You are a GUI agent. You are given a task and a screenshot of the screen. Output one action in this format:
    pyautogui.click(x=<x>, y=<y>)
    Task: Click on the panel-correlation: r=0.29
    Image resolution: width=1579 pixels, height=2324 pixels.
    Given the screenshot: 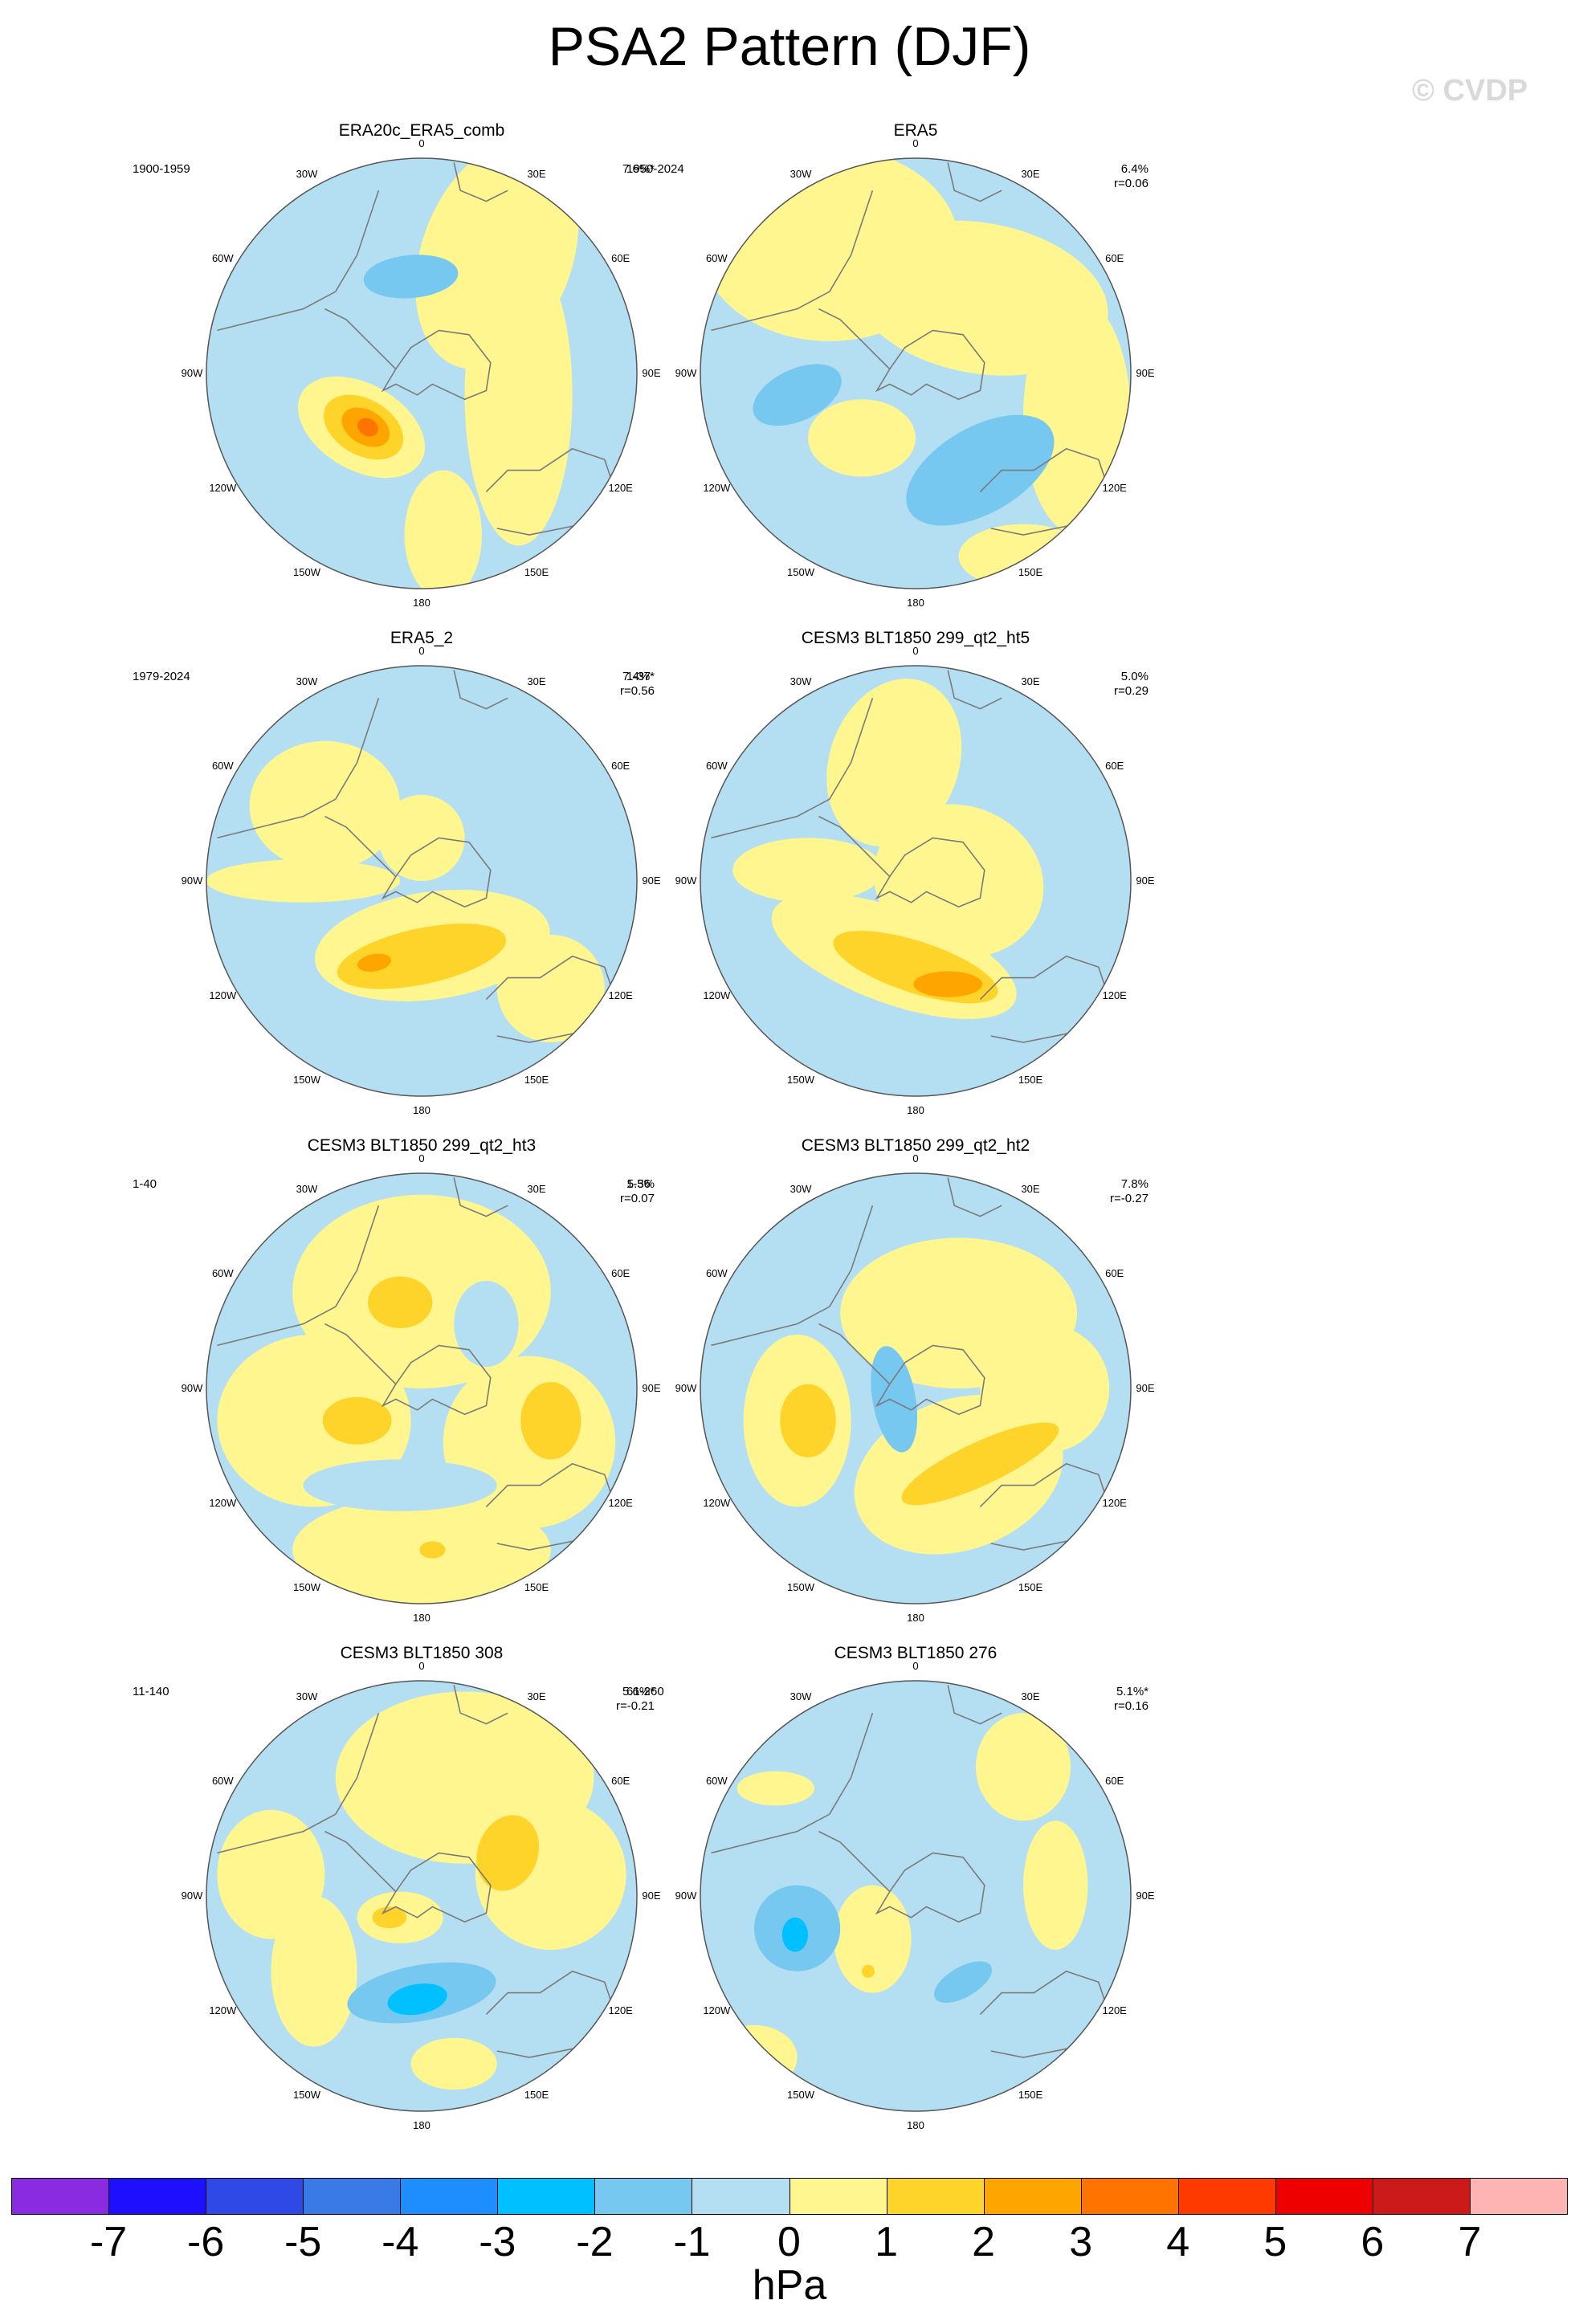 What is the action you would take?
    pyautogui.click(x=1131, y=691)
    